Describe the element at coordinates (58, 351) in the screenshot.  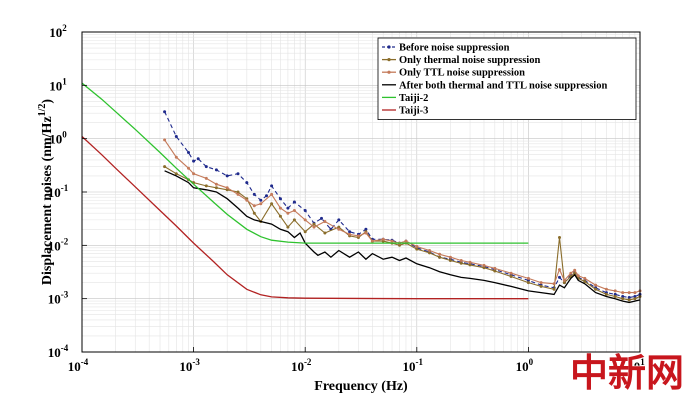
I see `y-tick-label: 10⁻⁴` at that location.